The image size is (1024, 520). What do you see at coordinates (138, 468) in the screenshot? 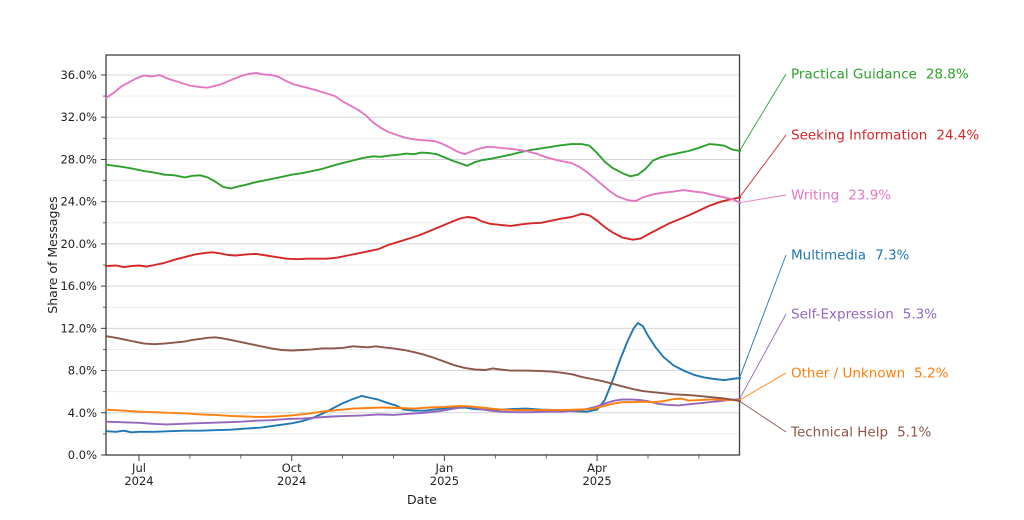
I see `x-tick-label-month: Jul` at bounding box center [138, 468].